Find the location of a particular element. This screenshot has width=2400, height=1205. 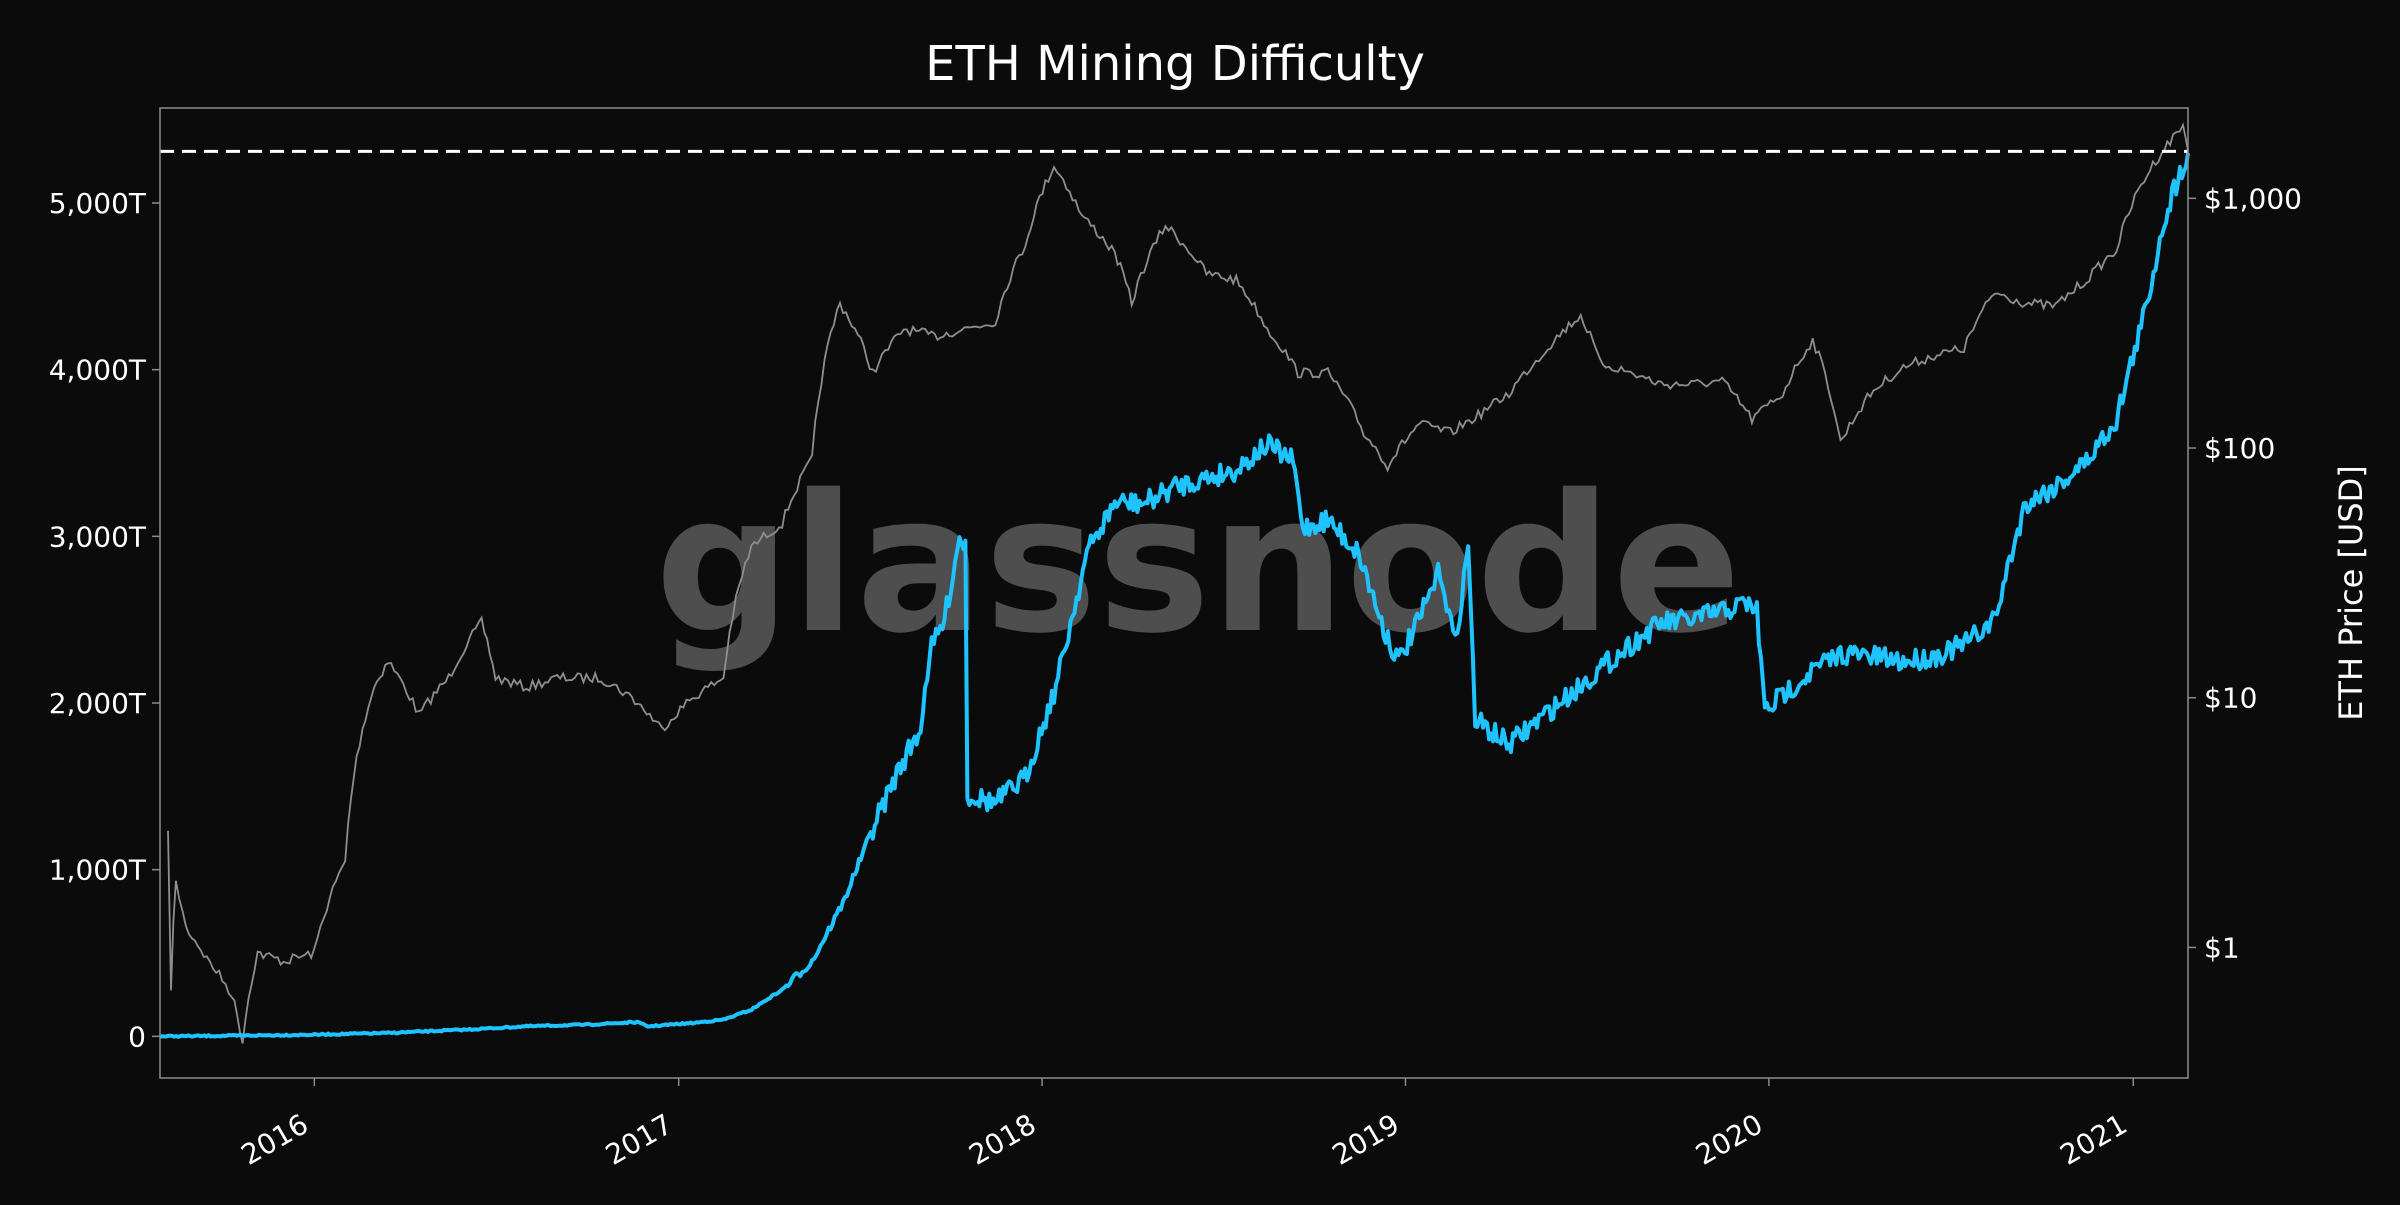

y-right-tick-label: $1 is located at coordinates (2222, 947).